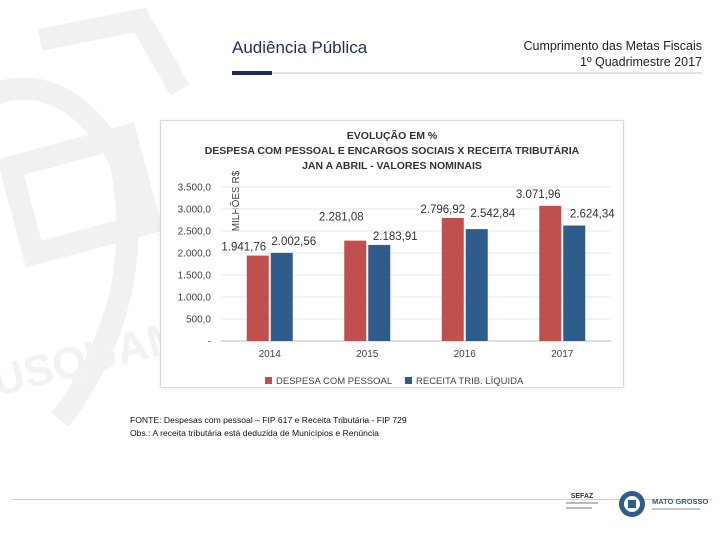  Describe the element at coordinates (562, 354) in the screenshot. I see `x-tick-label: 2017` at that location.